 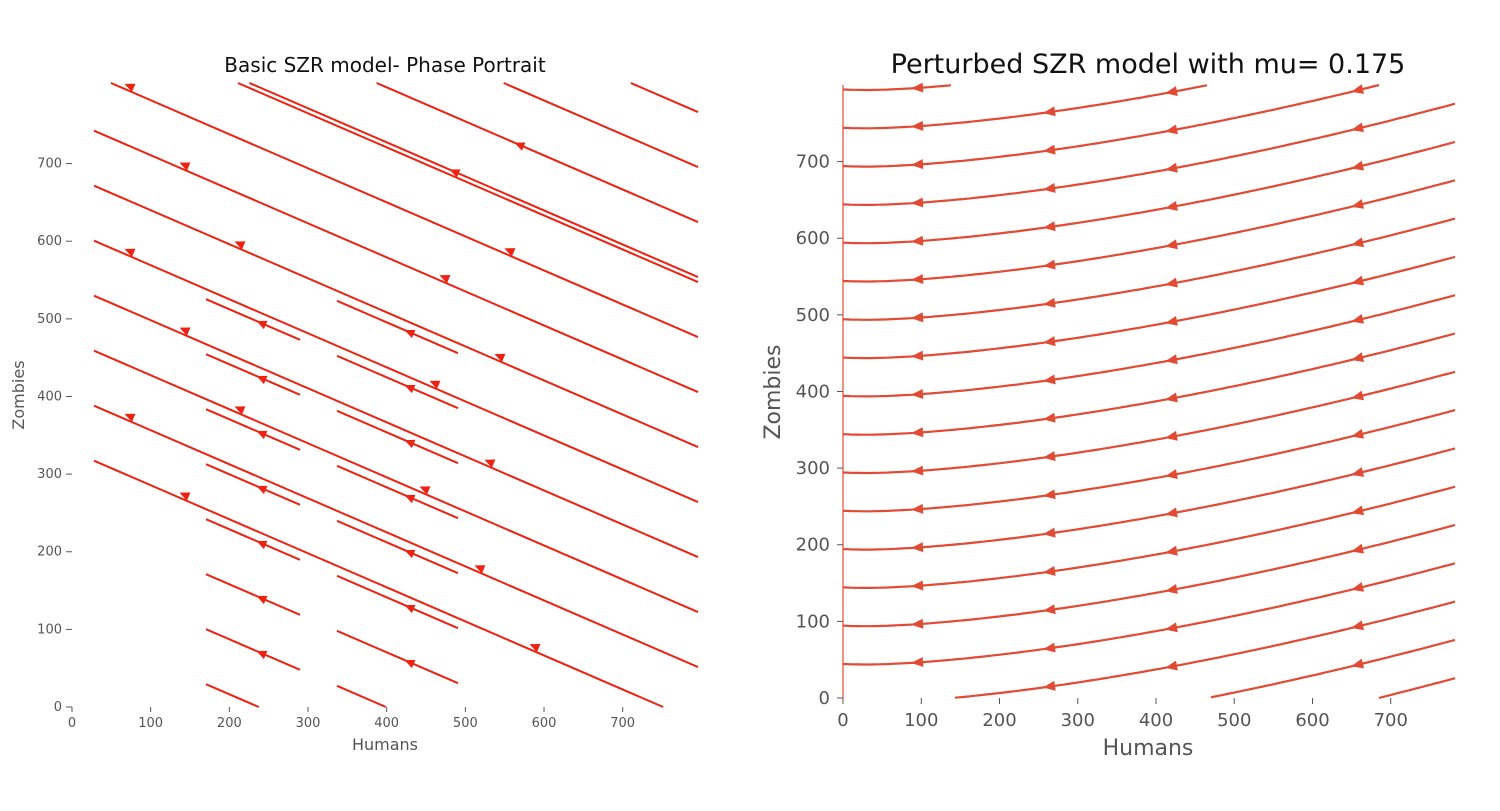 I want to click on chart-title: Basic SZR model- Phase Portrait, so click(x=385, y=65).